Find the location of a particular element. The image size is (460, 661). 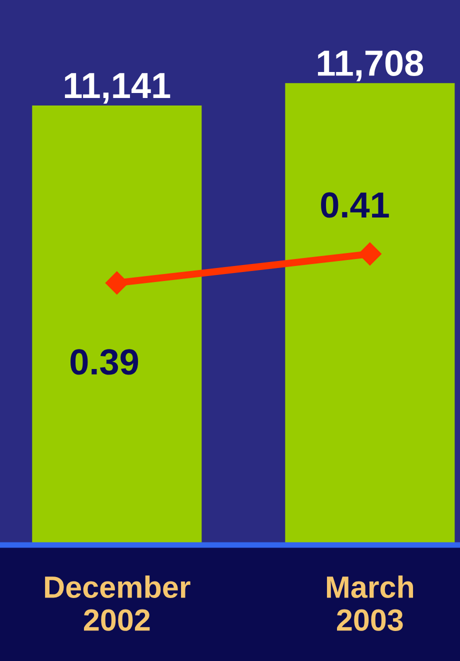

x-tick-label: March 2003 is located at coordinates (370, 603).